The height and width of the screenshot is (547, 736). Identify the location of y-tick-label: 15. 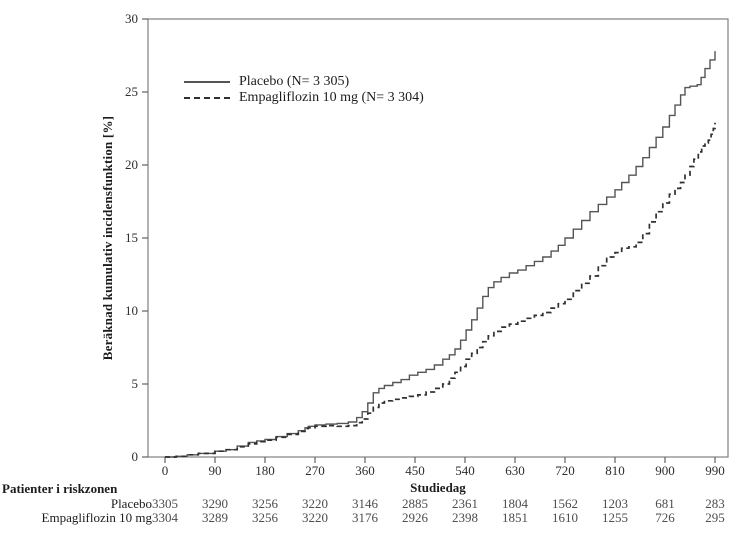
(131, 237).